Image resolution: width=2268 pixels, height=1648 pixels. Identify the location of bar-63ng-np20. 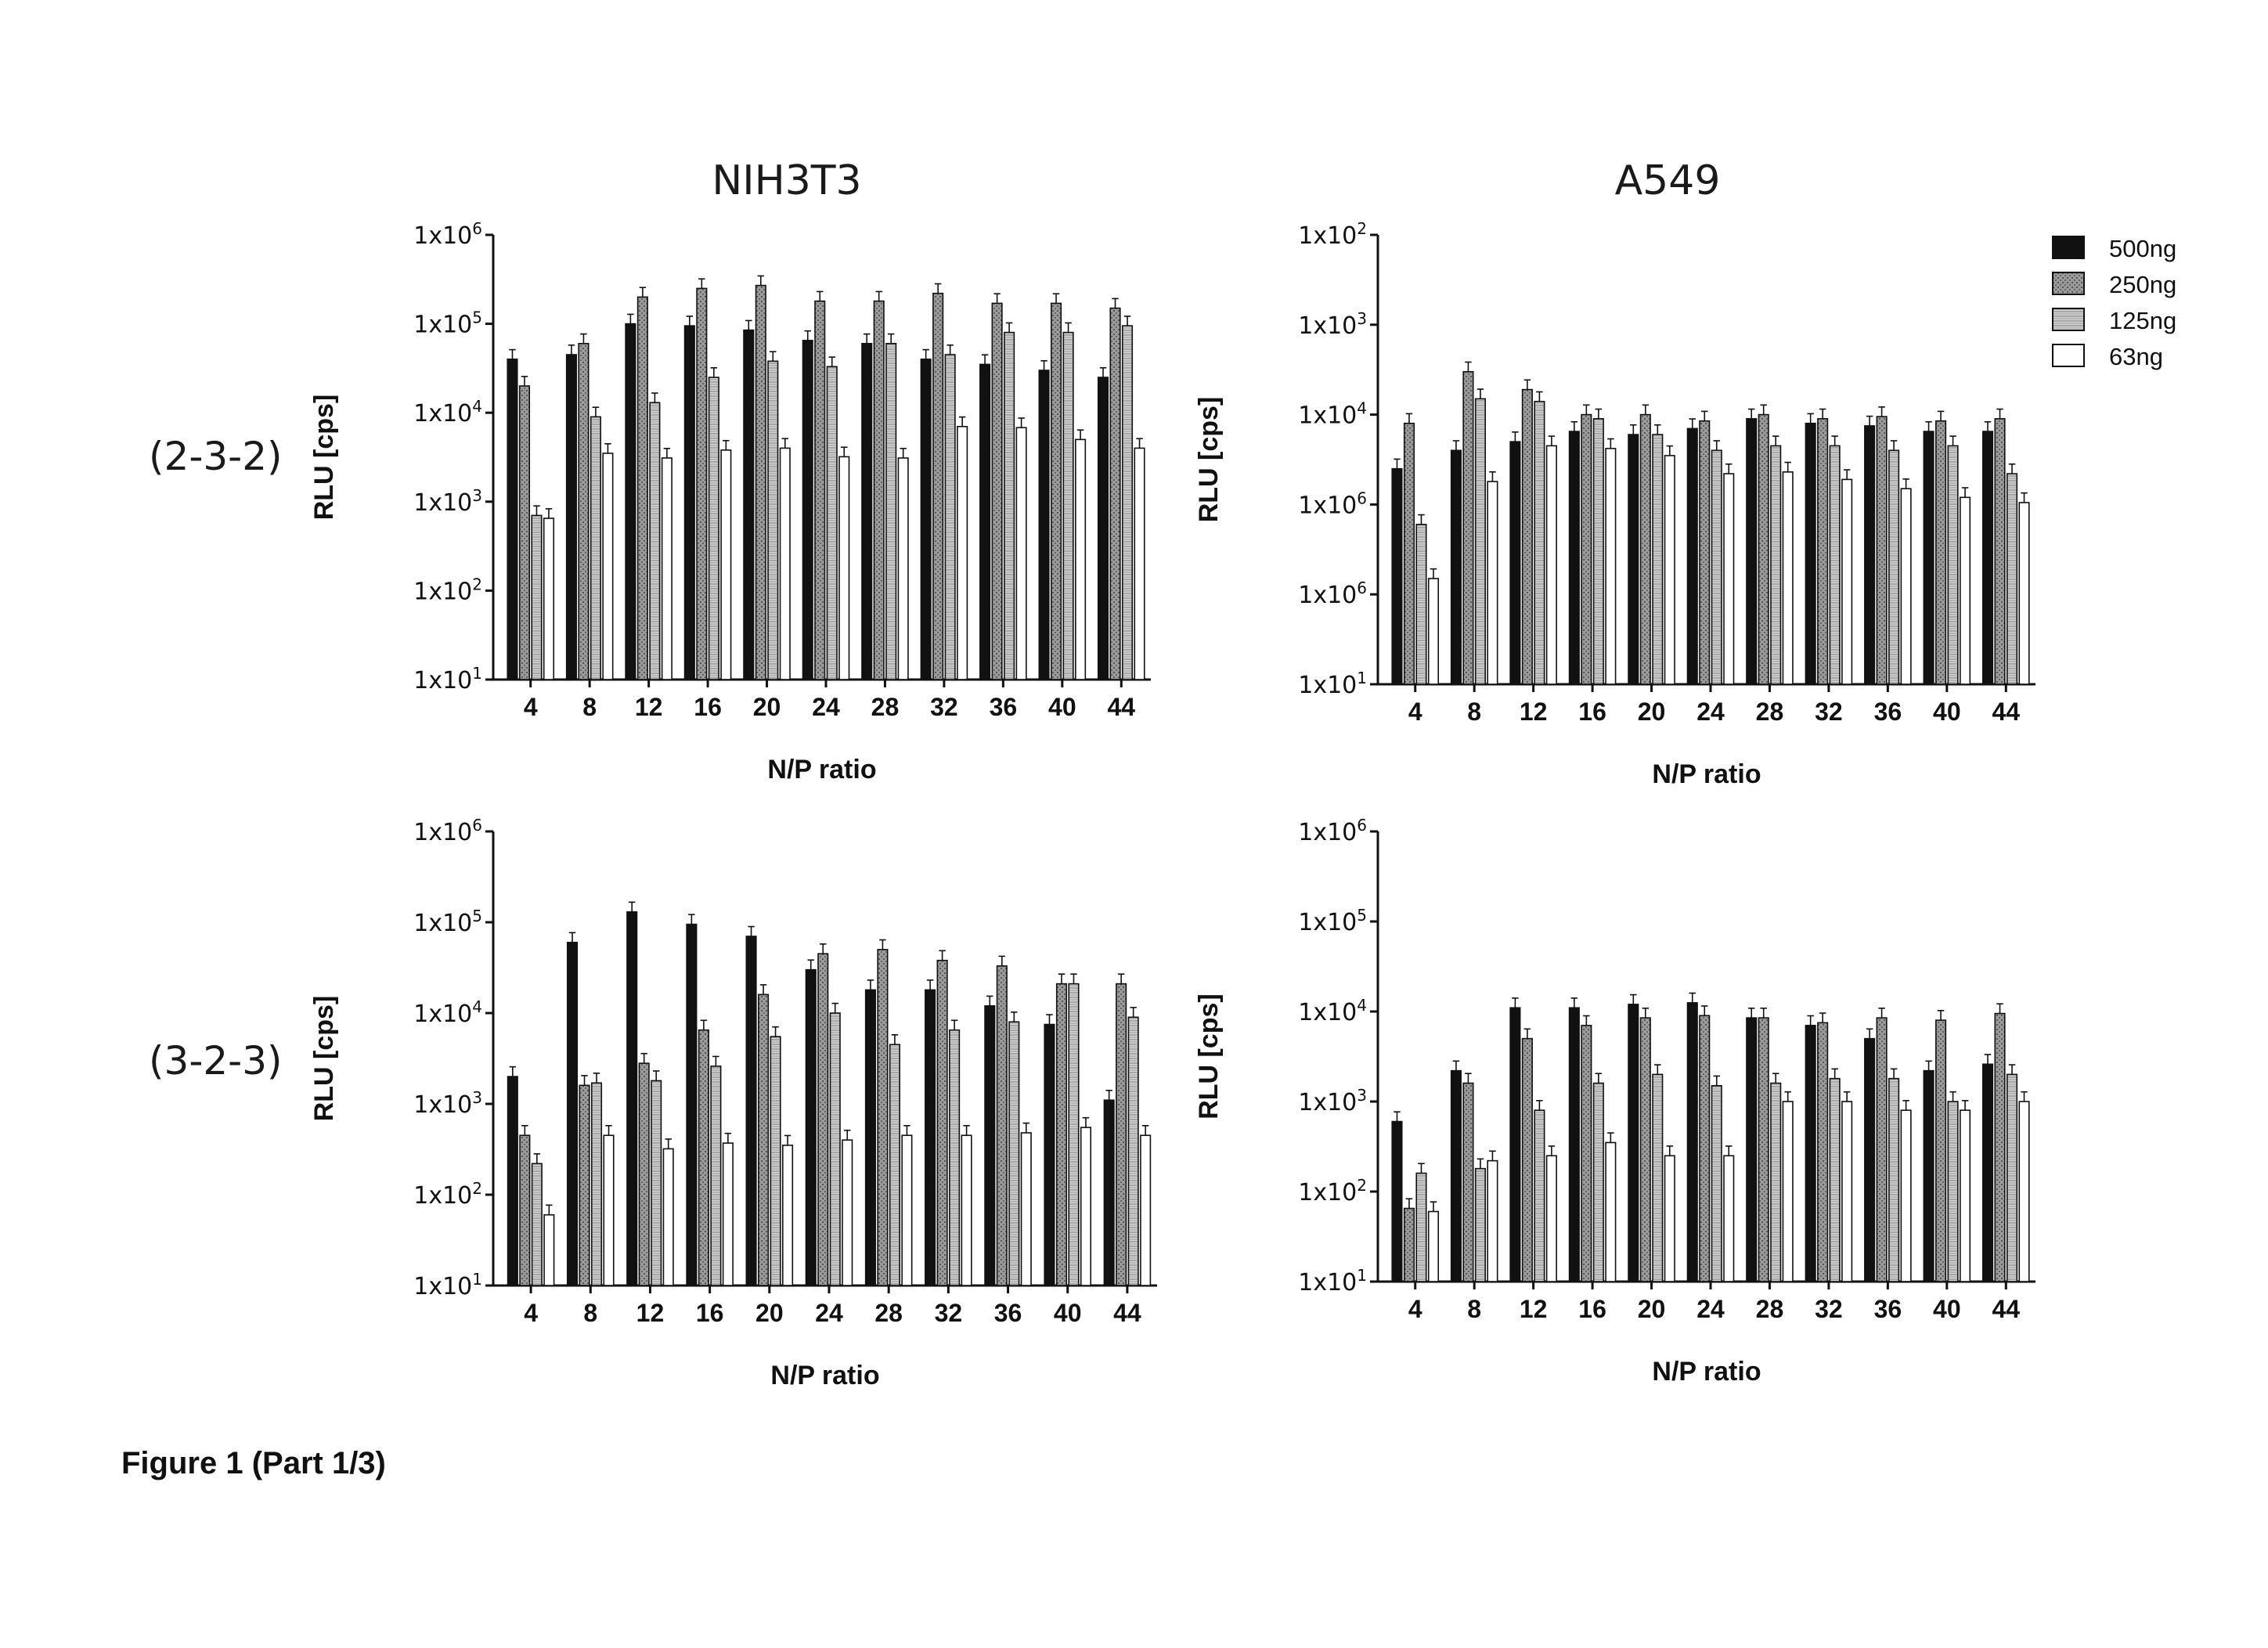
(786, 564).